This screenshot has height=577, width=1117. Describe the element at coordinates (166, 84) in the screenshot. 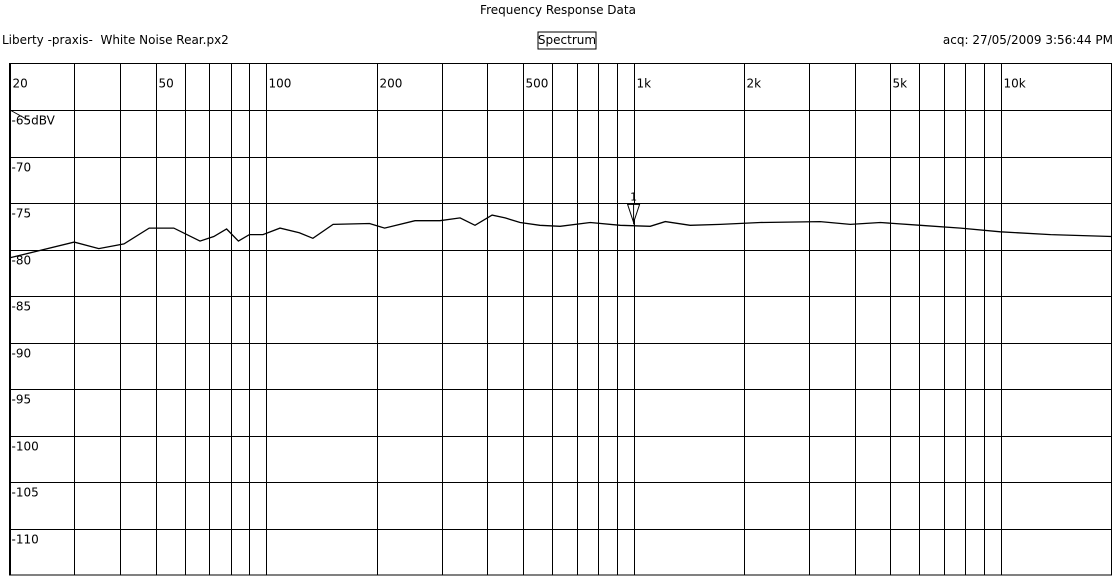

I see `x-tick-label: 50` at that location.